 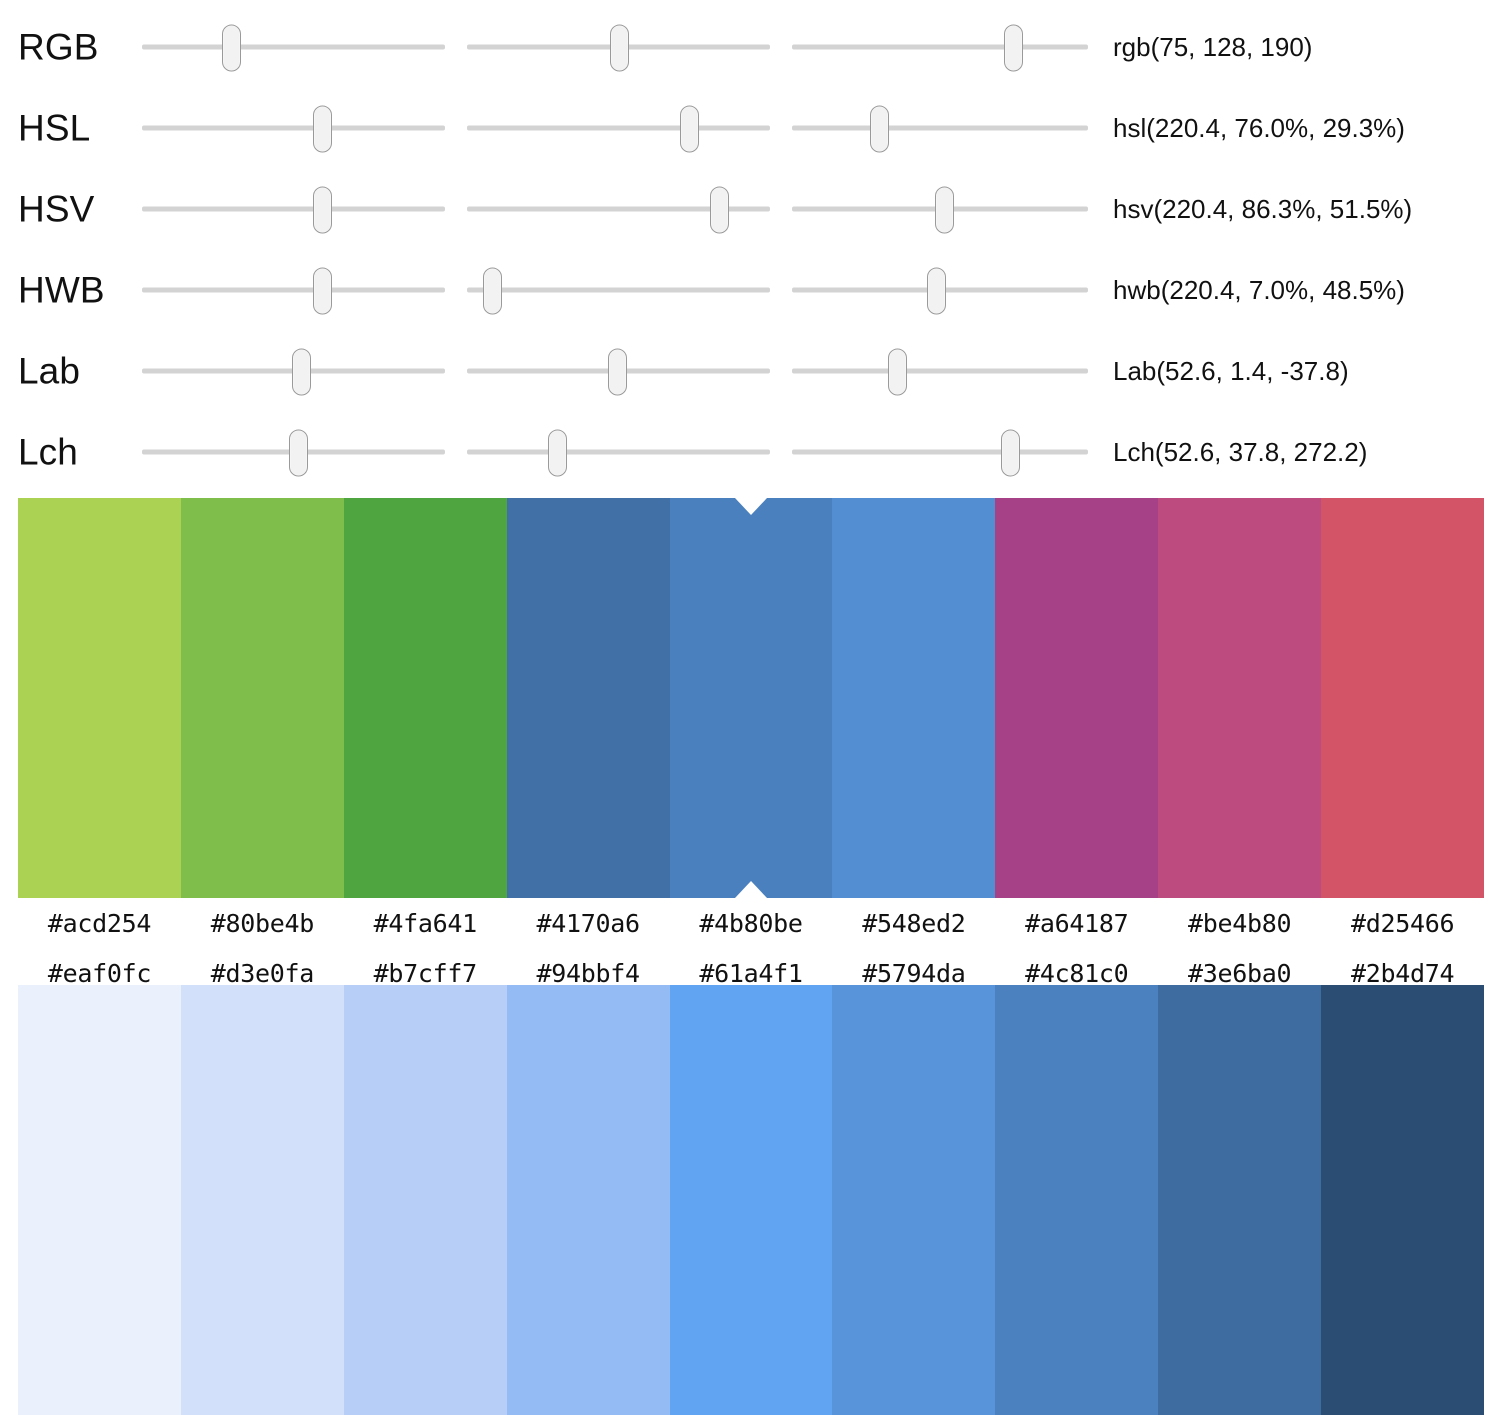 What do you see at coordinates (914, 923) in the screenshot?
I see `hex-label: #548ed2` at bounding box center [914, 923].